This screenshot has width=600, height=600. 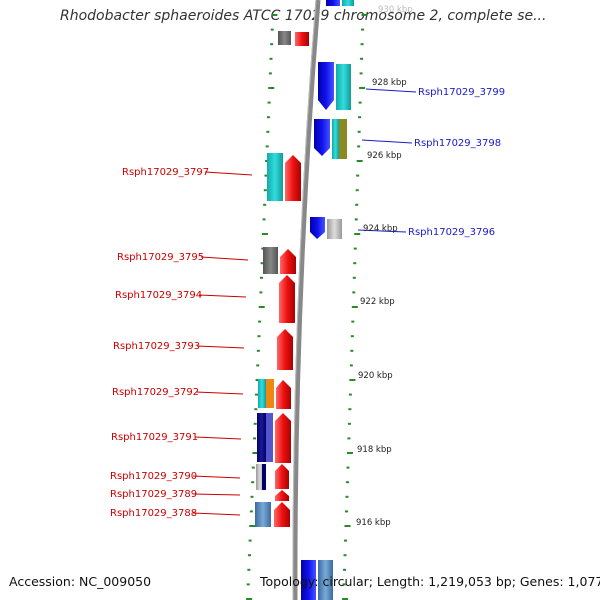 I want to click on gene-bottom-steel, so click(x=325, y=580).